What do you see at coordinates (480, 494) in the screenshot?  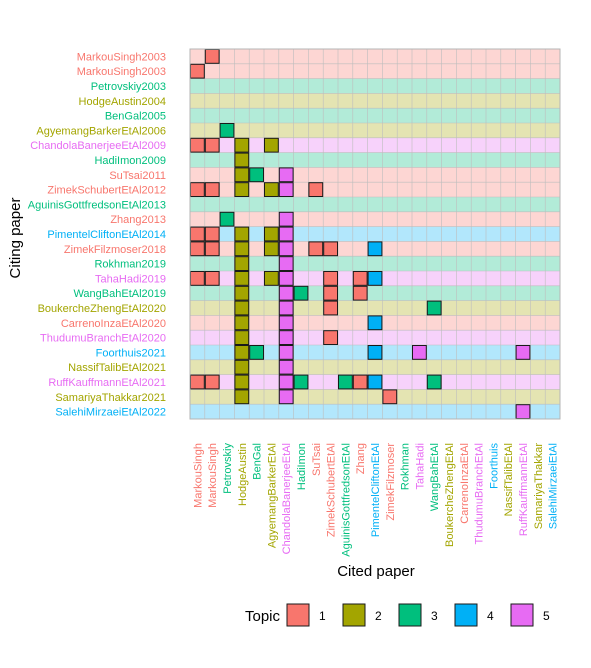 I see `x-tick-label: ThudumuBranchEtAl` at bounding box center [480, 494].